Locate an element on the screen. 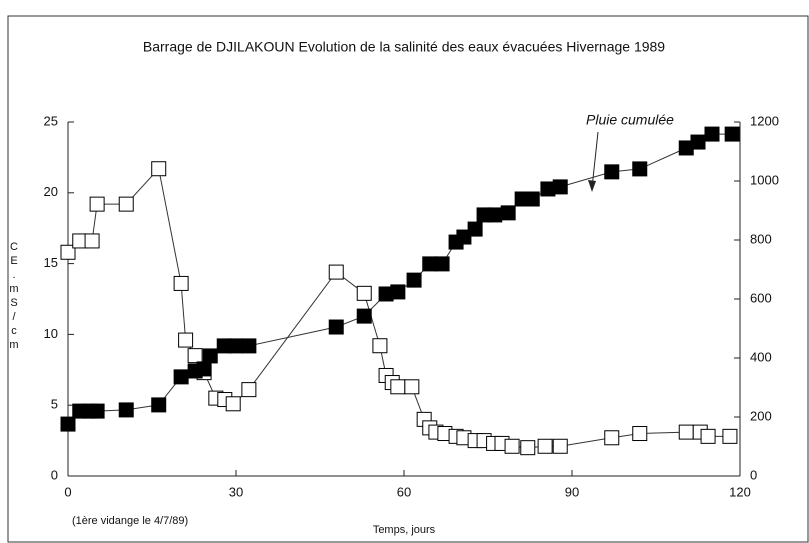 Image resolution: width=809 pixels, height=543 pixels. arrow-head is located at coordinates (592, 186).